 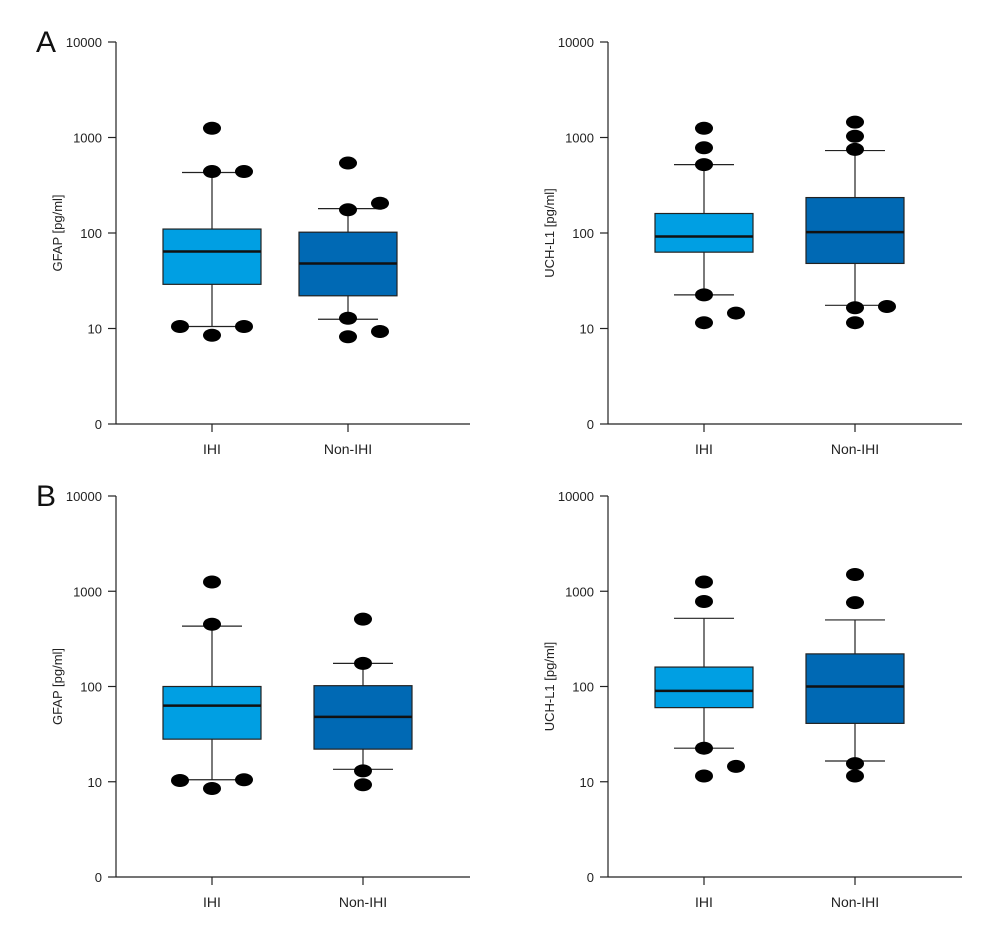 What do you see at coordinates (46, 42) in the screenshot?
I see `panel-letter: A` at bounding box center [46, 42].